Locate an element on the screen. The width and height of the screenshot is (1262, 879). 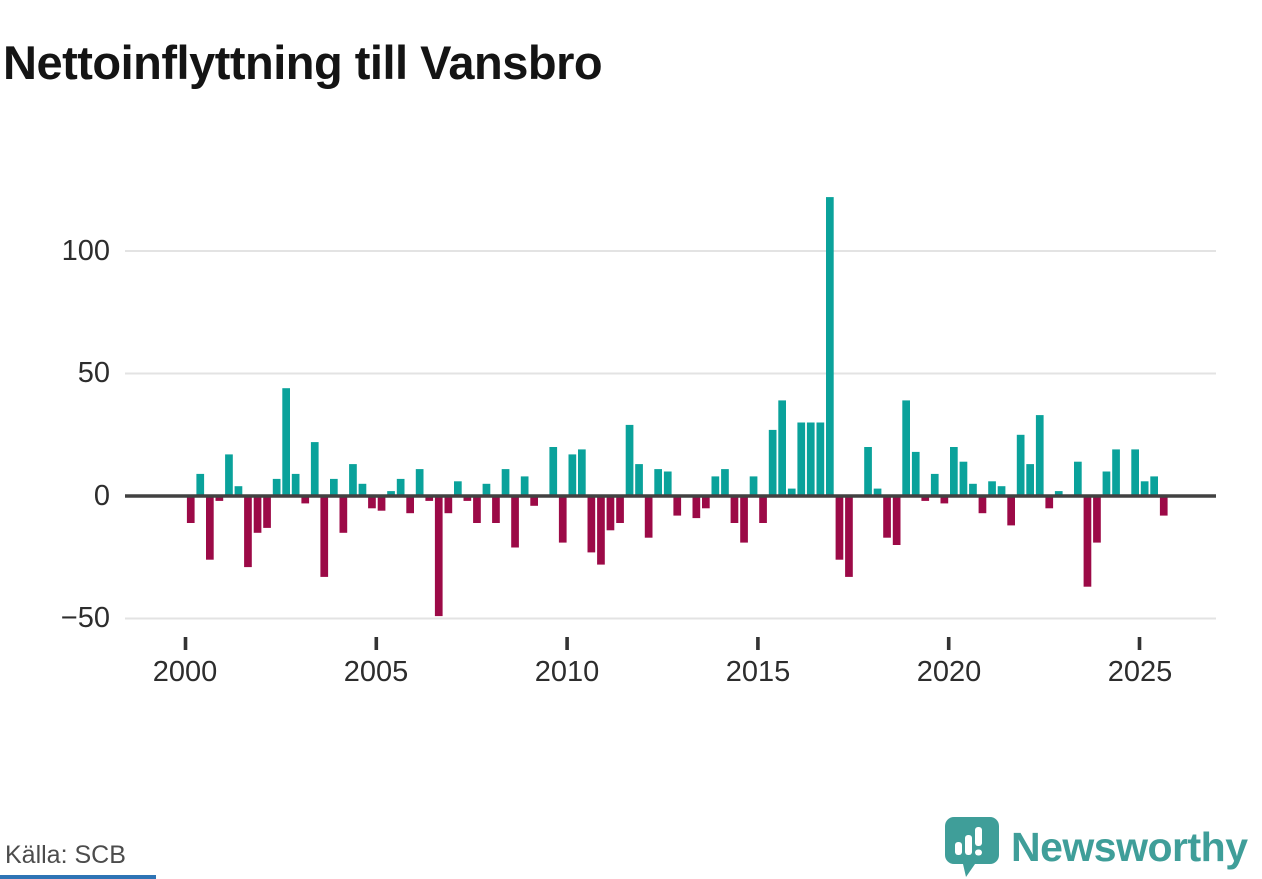
bar-2019-Q2 is located at coordinates (925, 498).